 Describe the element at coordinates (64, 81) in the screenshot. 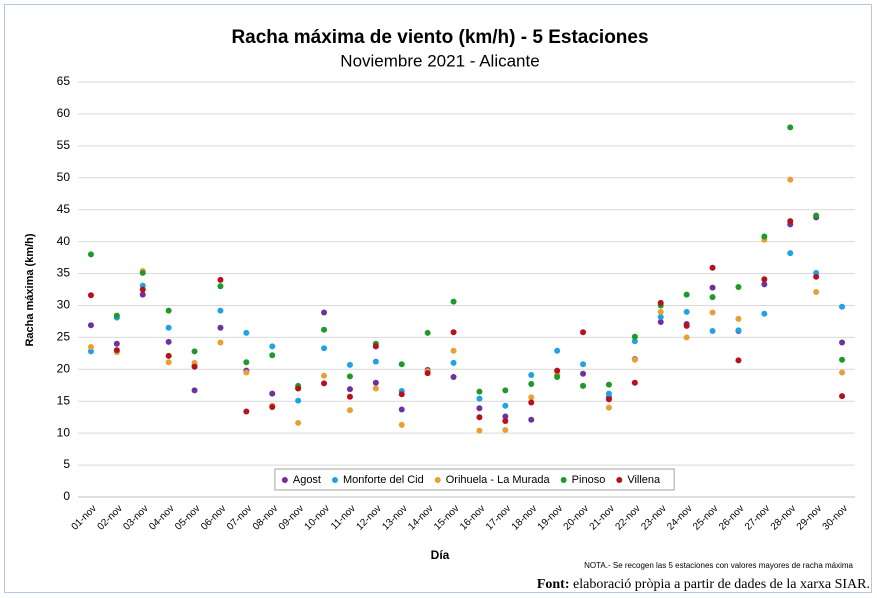

I see `y-tick-label: 65` at that location.